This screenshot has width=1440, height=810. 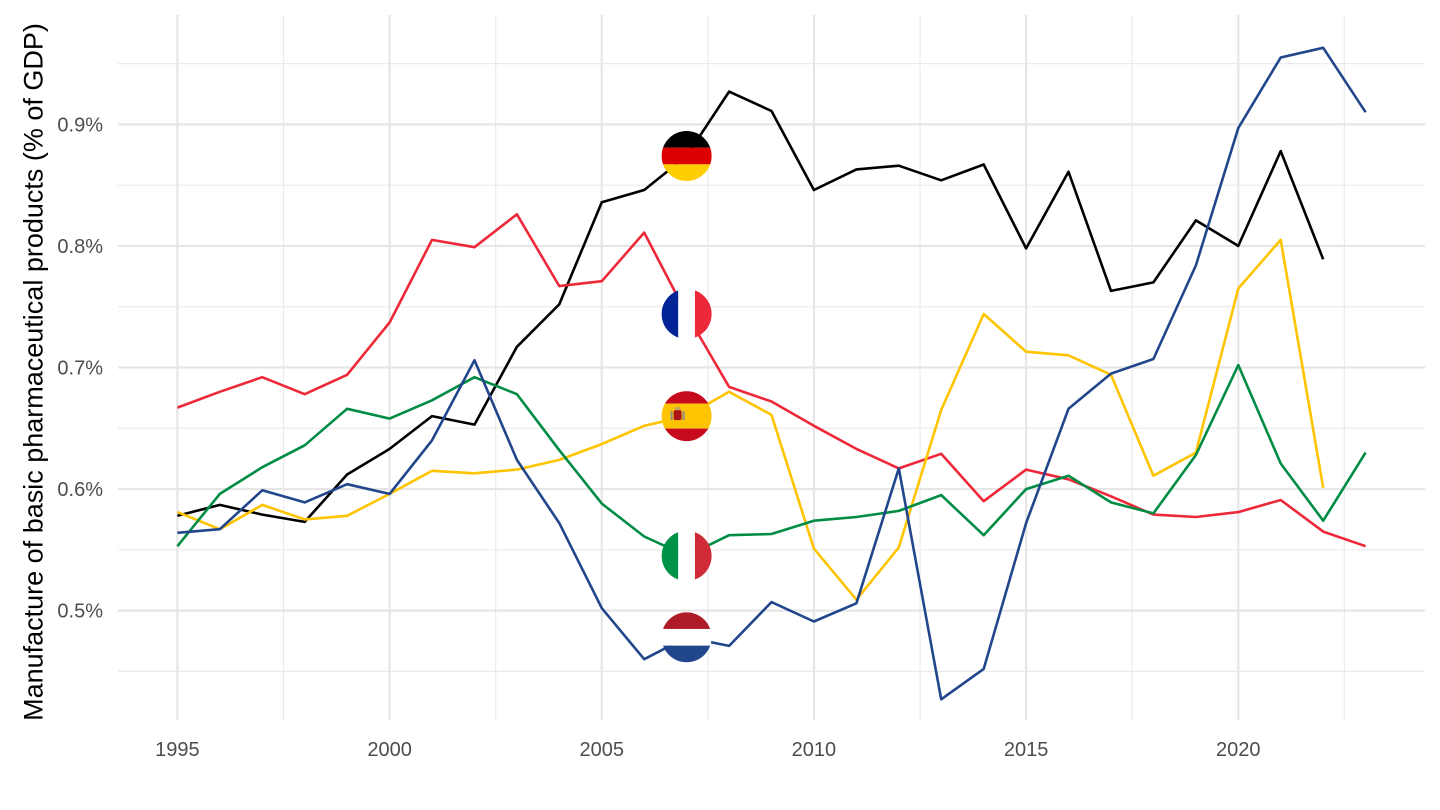 I want to click on x-tick-labels: 1995 2000 2005 2010 2015 2020, so click(x=707, y=750).